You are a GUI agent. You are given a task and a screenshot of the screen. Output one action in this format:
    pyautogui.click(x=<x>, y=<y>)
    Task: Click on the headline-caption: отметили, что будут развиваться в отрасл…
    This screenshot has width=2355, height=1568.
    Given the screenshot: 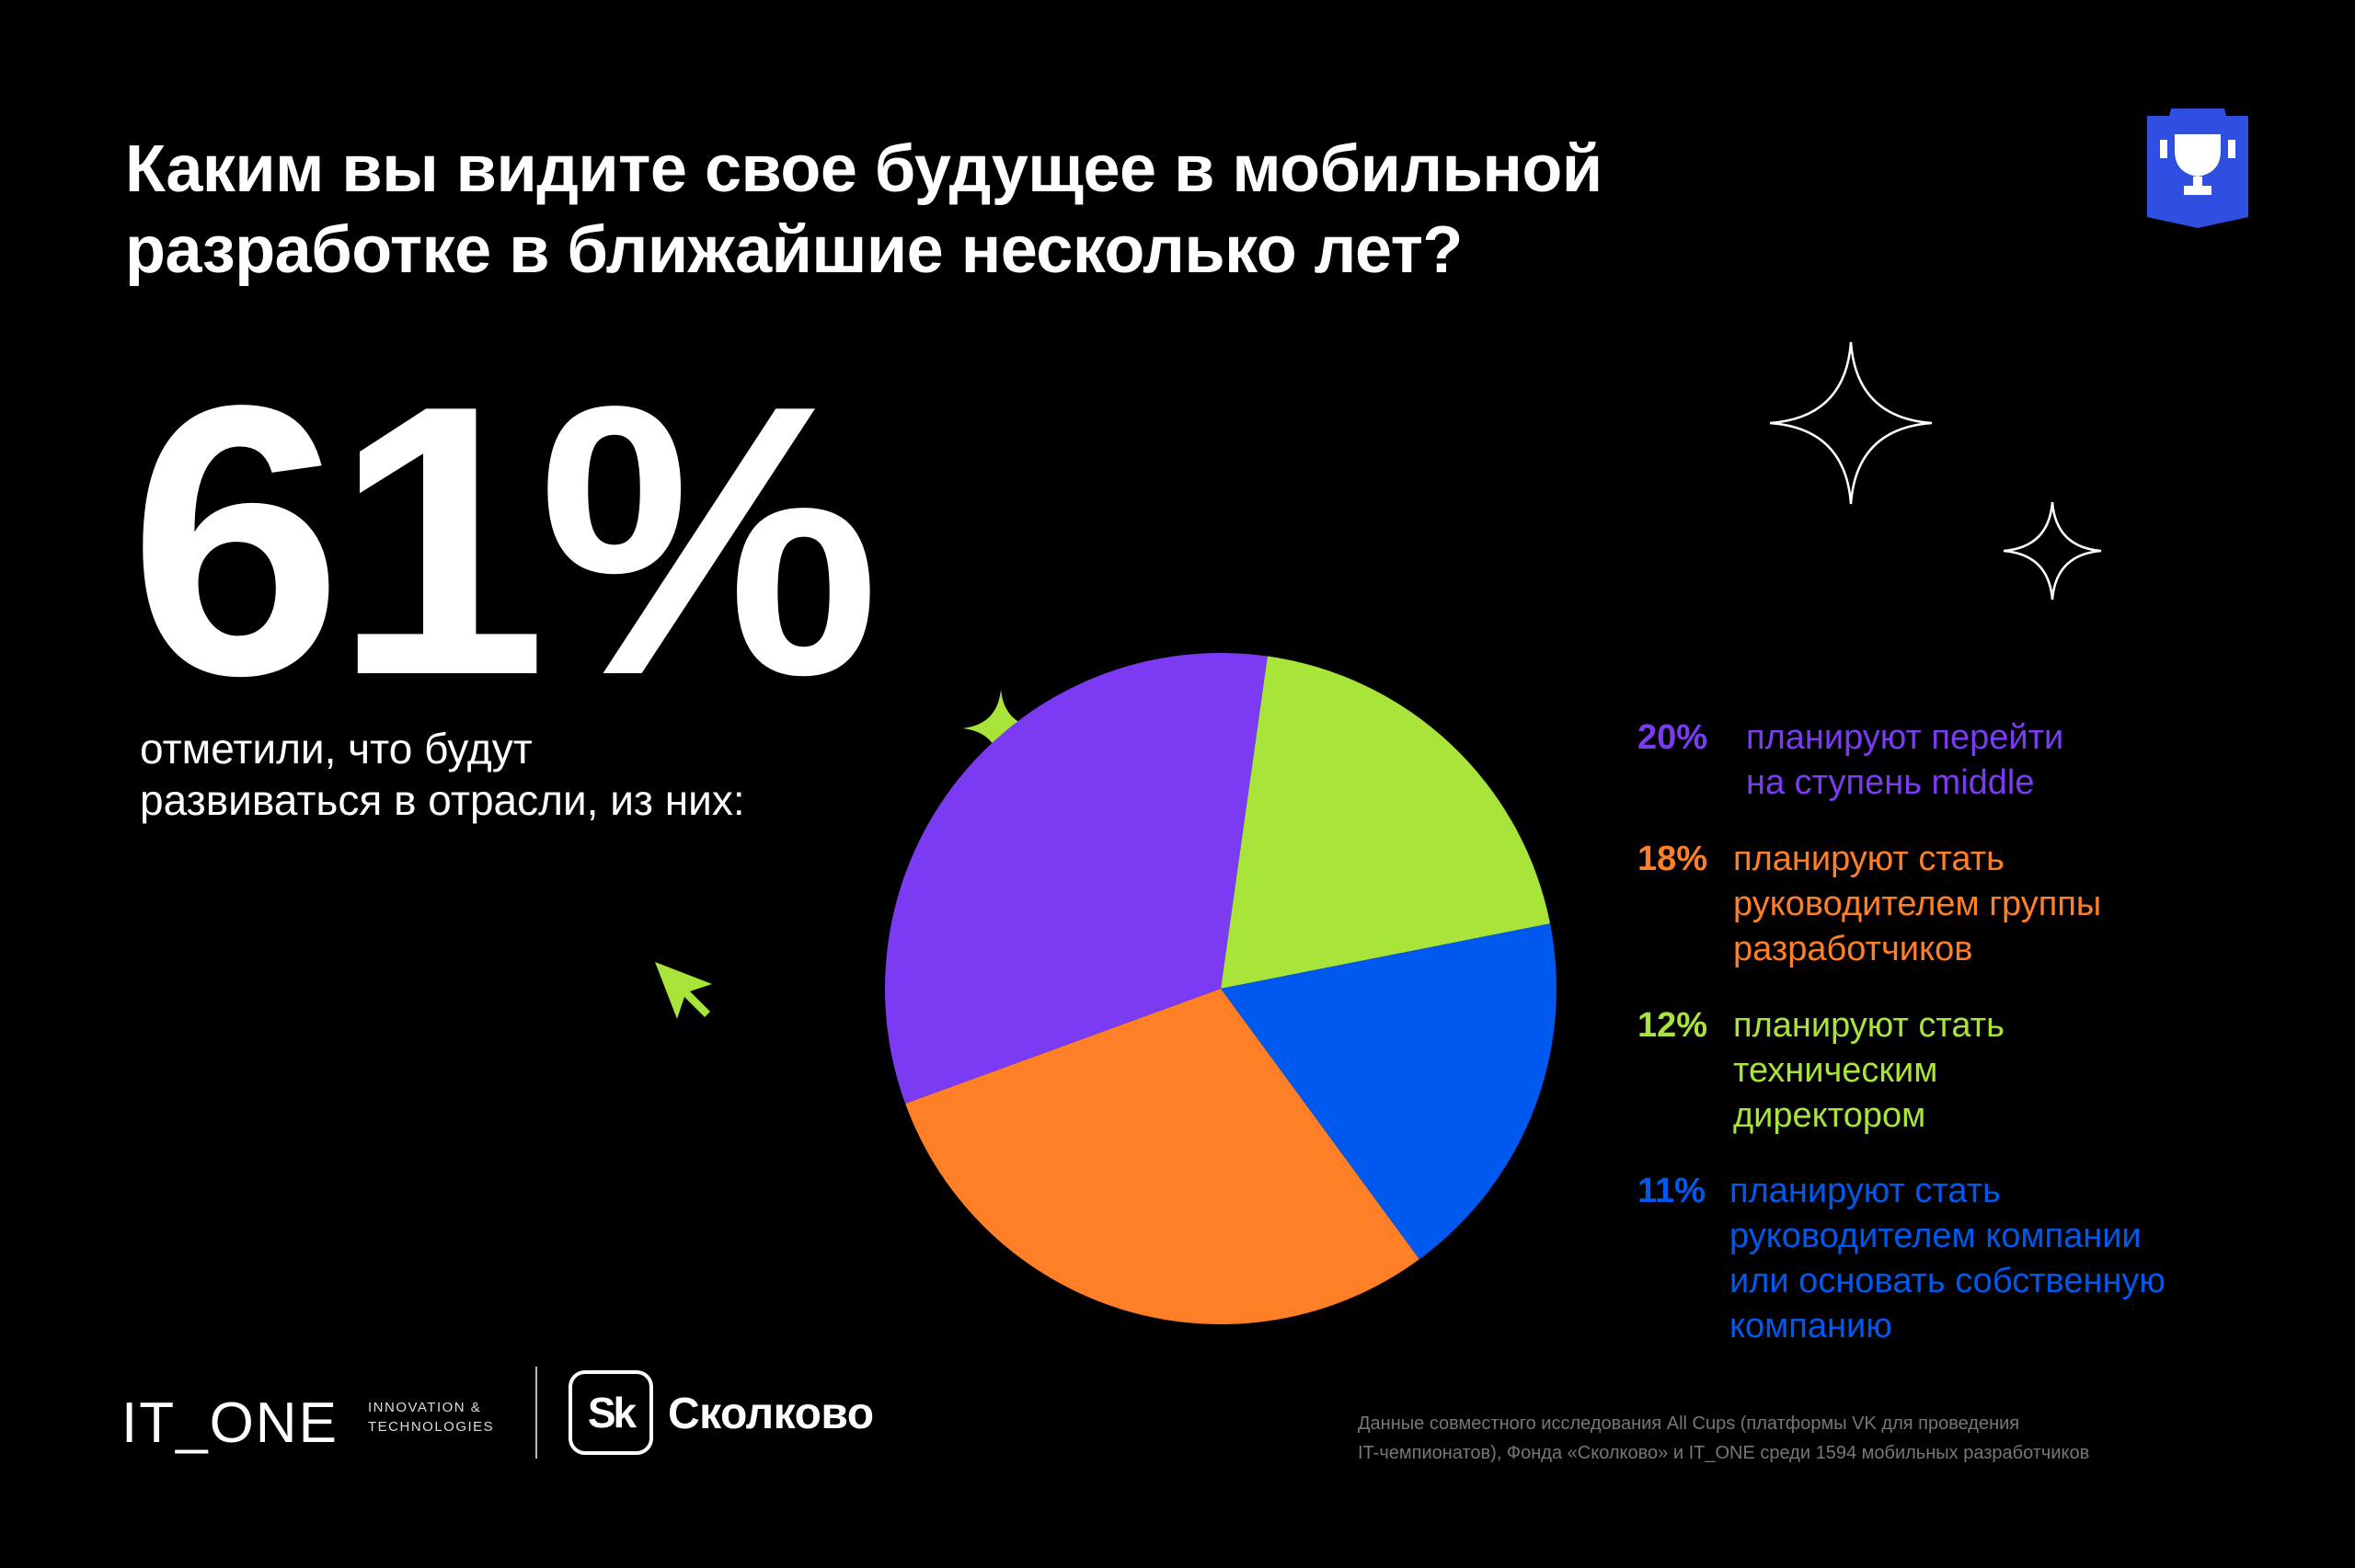 What is the action you would take?
    pyautogui.click(x=489, y=774)
    